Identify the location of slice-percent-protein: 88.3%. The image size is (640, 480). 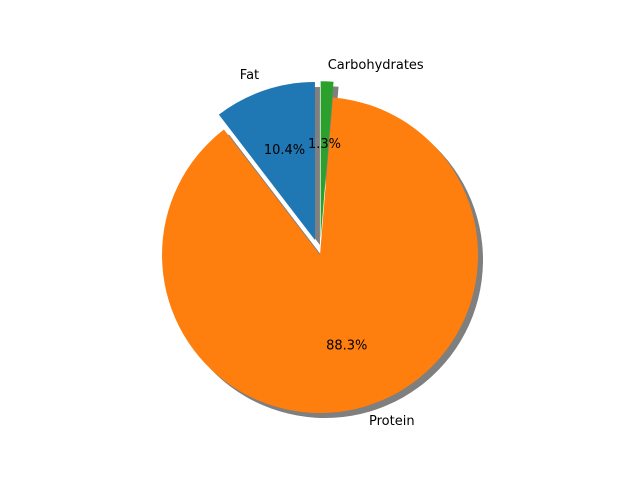
(346, 345).